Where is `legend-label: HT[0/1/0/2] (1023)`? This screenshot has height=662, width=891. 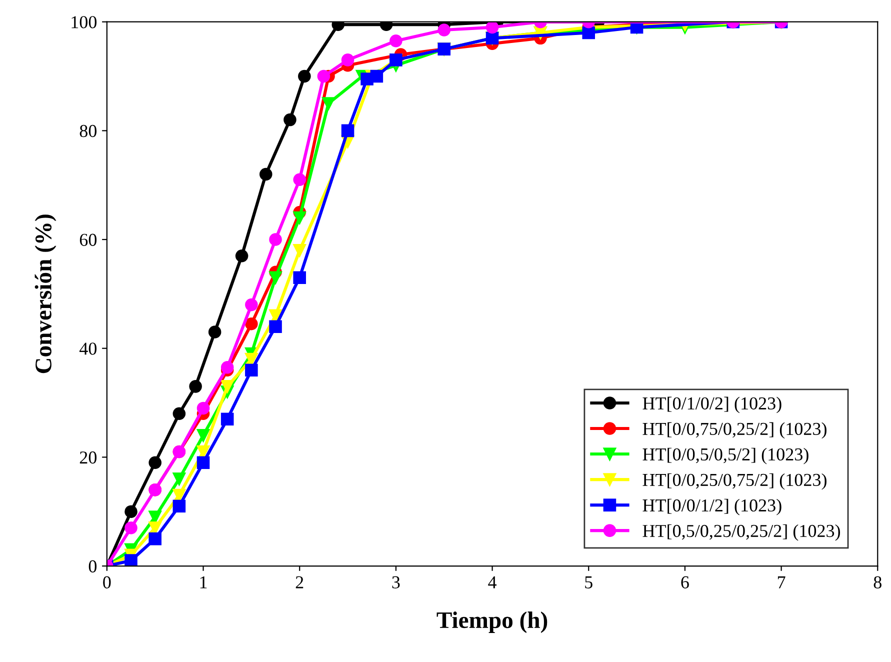 legend-label: HT[0/1/0/2] (1023) is located at coordinates (712, 405).